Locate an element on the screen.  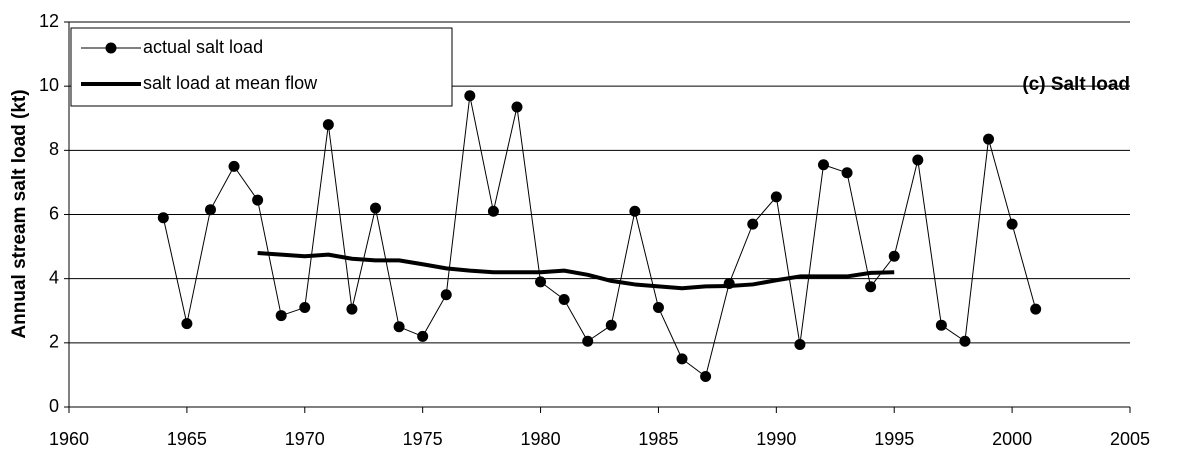
x-tick-label: 1965 is located at coordinates (187, 439).